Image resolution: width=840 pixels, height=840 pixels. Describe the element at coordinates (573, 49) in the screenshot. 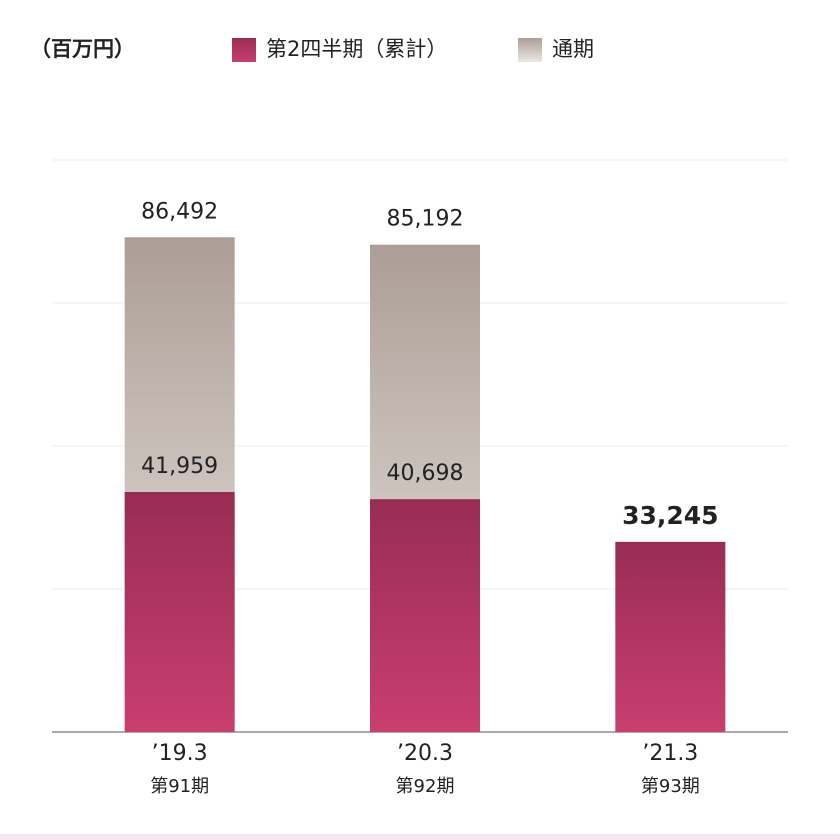

I see `legend-label: 通期` at that location.